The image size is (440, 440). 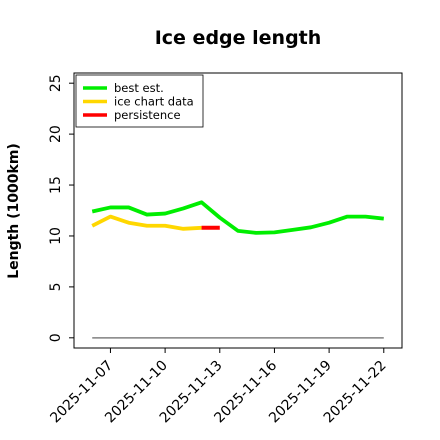 I want to click on legend-label: best est., so click(x=139, y=88).